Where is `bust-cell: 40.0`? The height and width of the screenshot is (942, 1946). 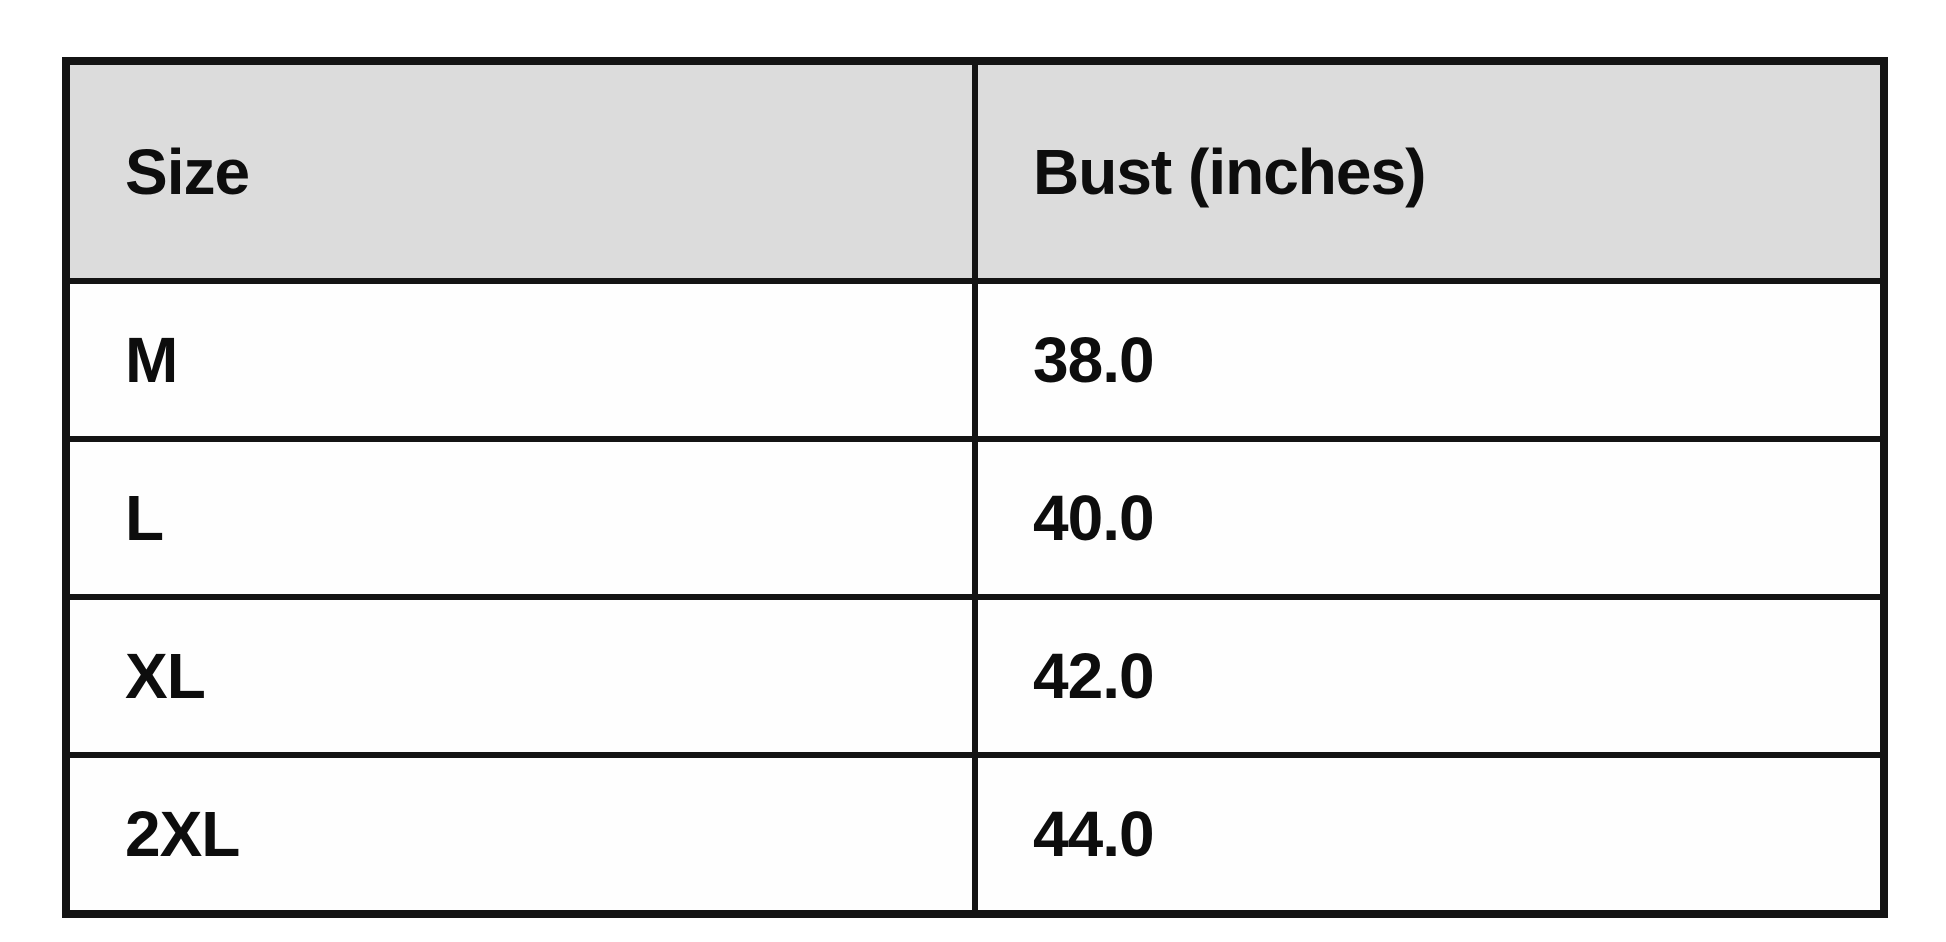 bust-cell: 40.0 is located at coordinates (1429, 518).